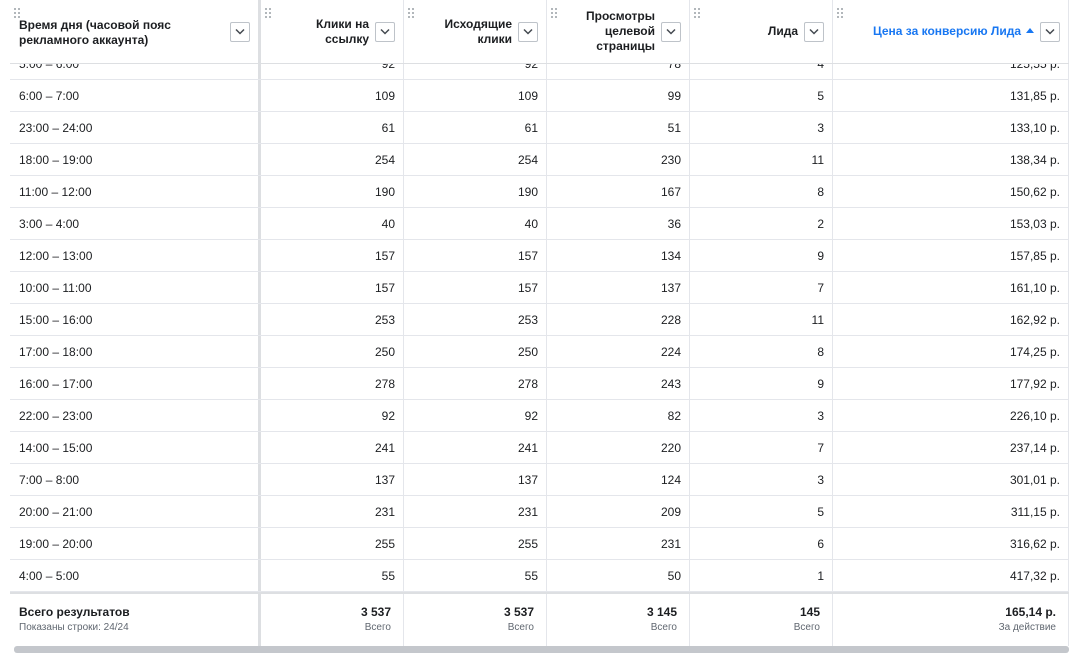  I want to click on table-row: 15:00 – 16:00 253 253 228 11 162,92 р., so click(539, 320).